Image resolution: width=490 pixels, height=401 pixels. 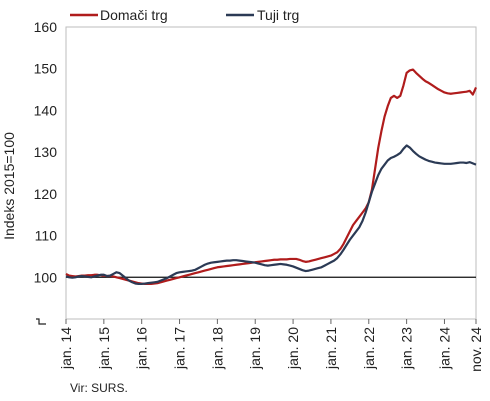 What do you see at coordinates (369, 348) in the screenshot?
I see `x-tick-label: jan. 22` at bounding box center [369, 348].